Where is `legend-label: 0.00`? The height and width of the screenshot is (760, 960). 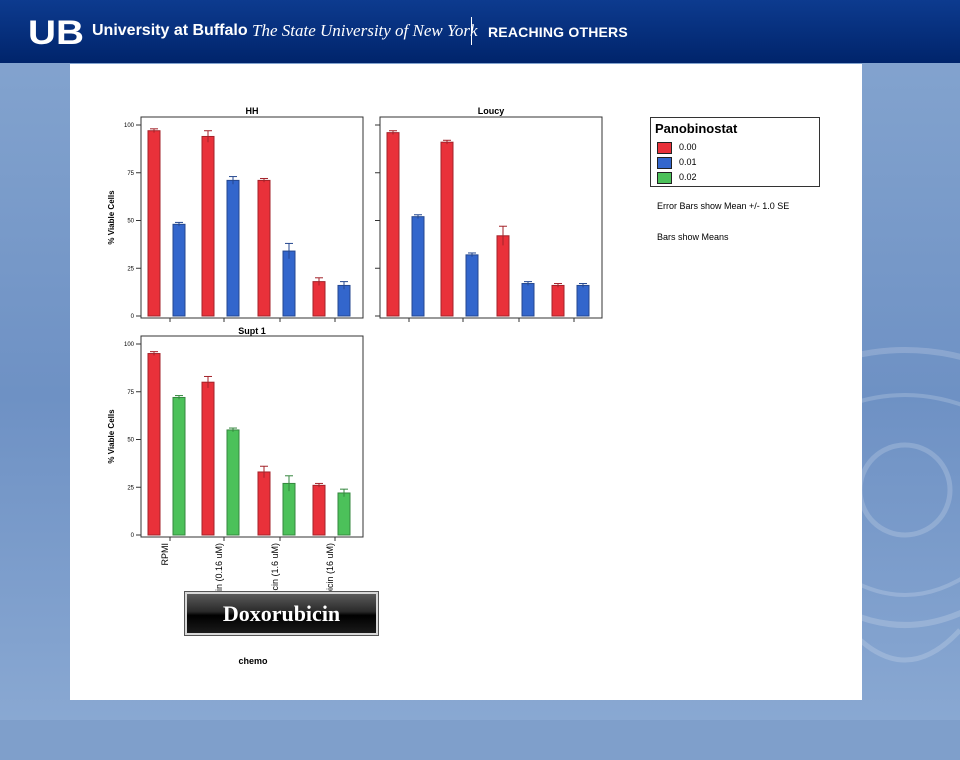
legend-label: 0.00 is located at coordinates (688, 147).